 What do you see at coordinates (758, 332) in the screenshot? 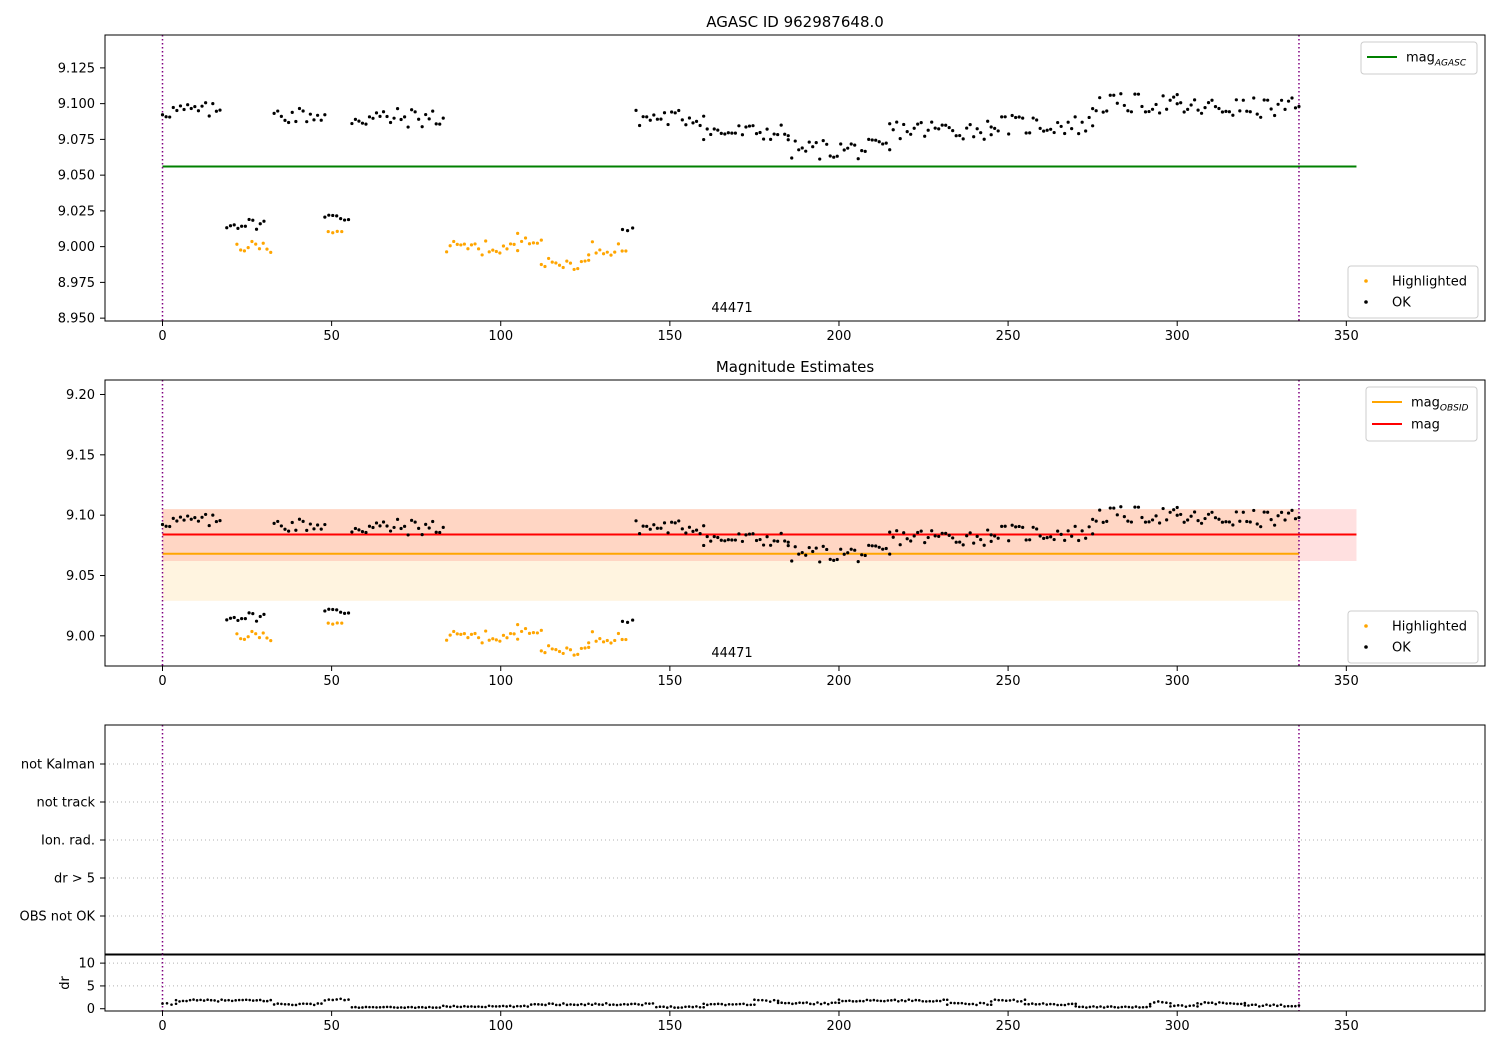
I see `panel-agasc-x-ticks: 0 50 100 150 200 250 300 350` at bounding box center [758, 332].